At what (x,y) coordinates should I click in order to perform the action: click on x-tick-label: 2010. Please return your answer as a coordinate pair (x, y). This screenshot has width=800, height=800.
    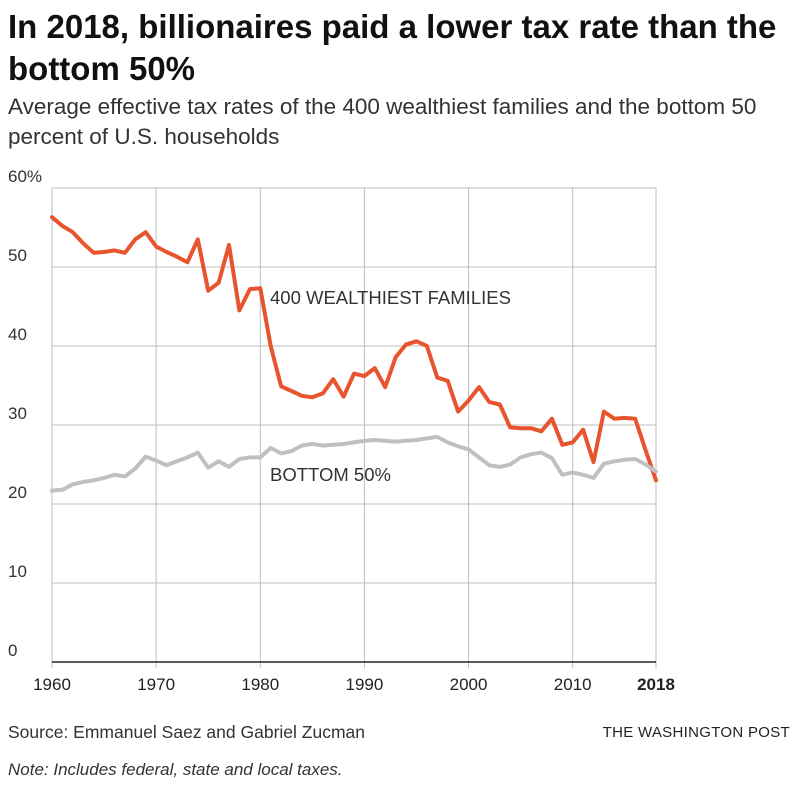
    Looking at the image, I should click on (573, 684).